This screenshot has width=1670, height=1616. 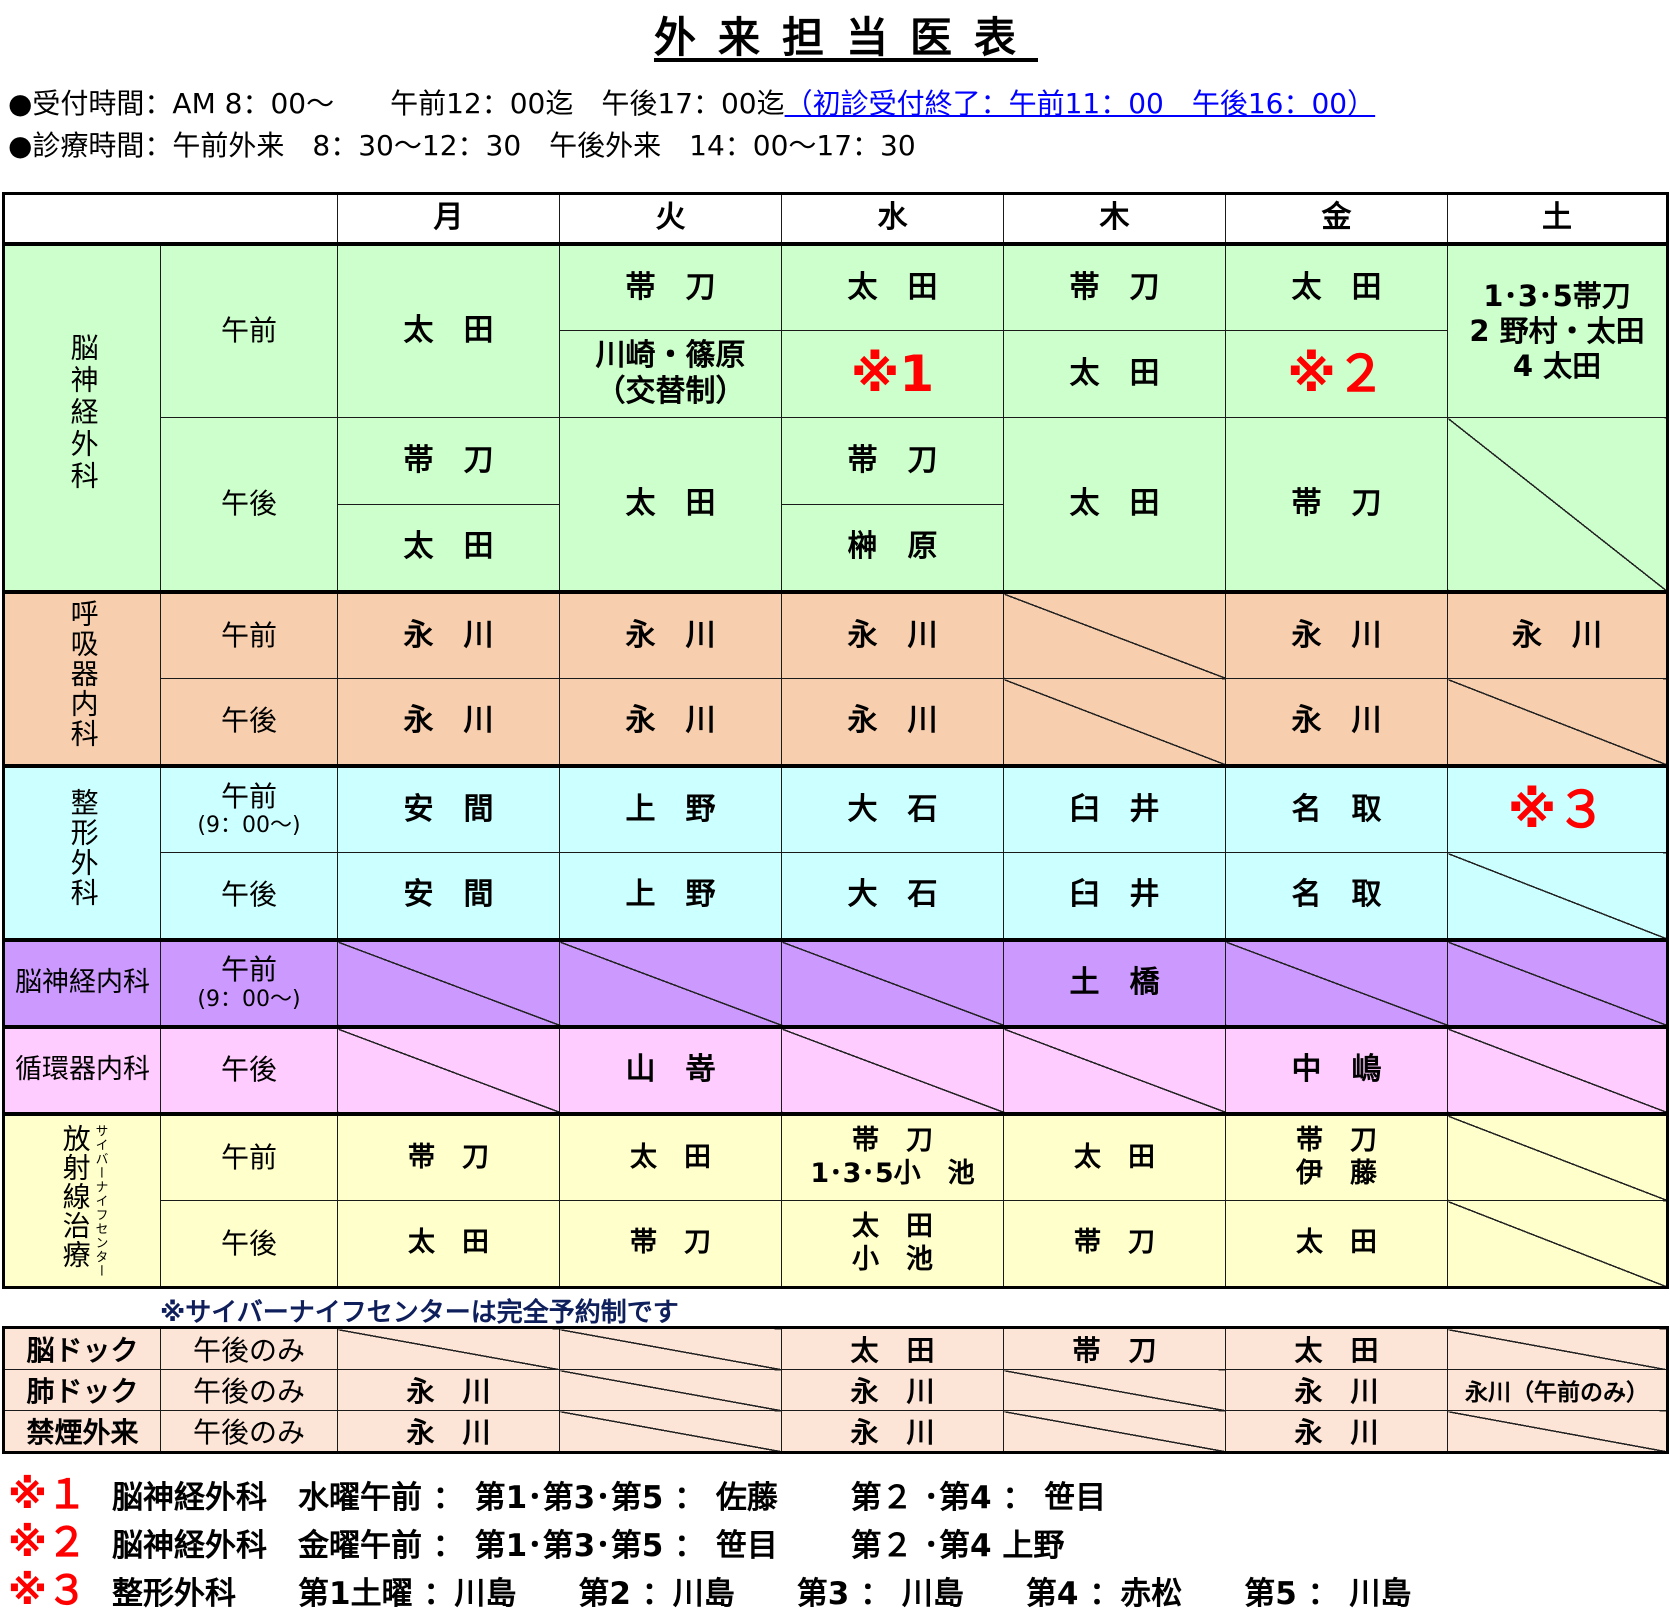 What do you see at coordinates (249, 1431) in the screenshot?
I see `smoking-clinic-time: 午後のみ` at bounding box center [249, 1431].